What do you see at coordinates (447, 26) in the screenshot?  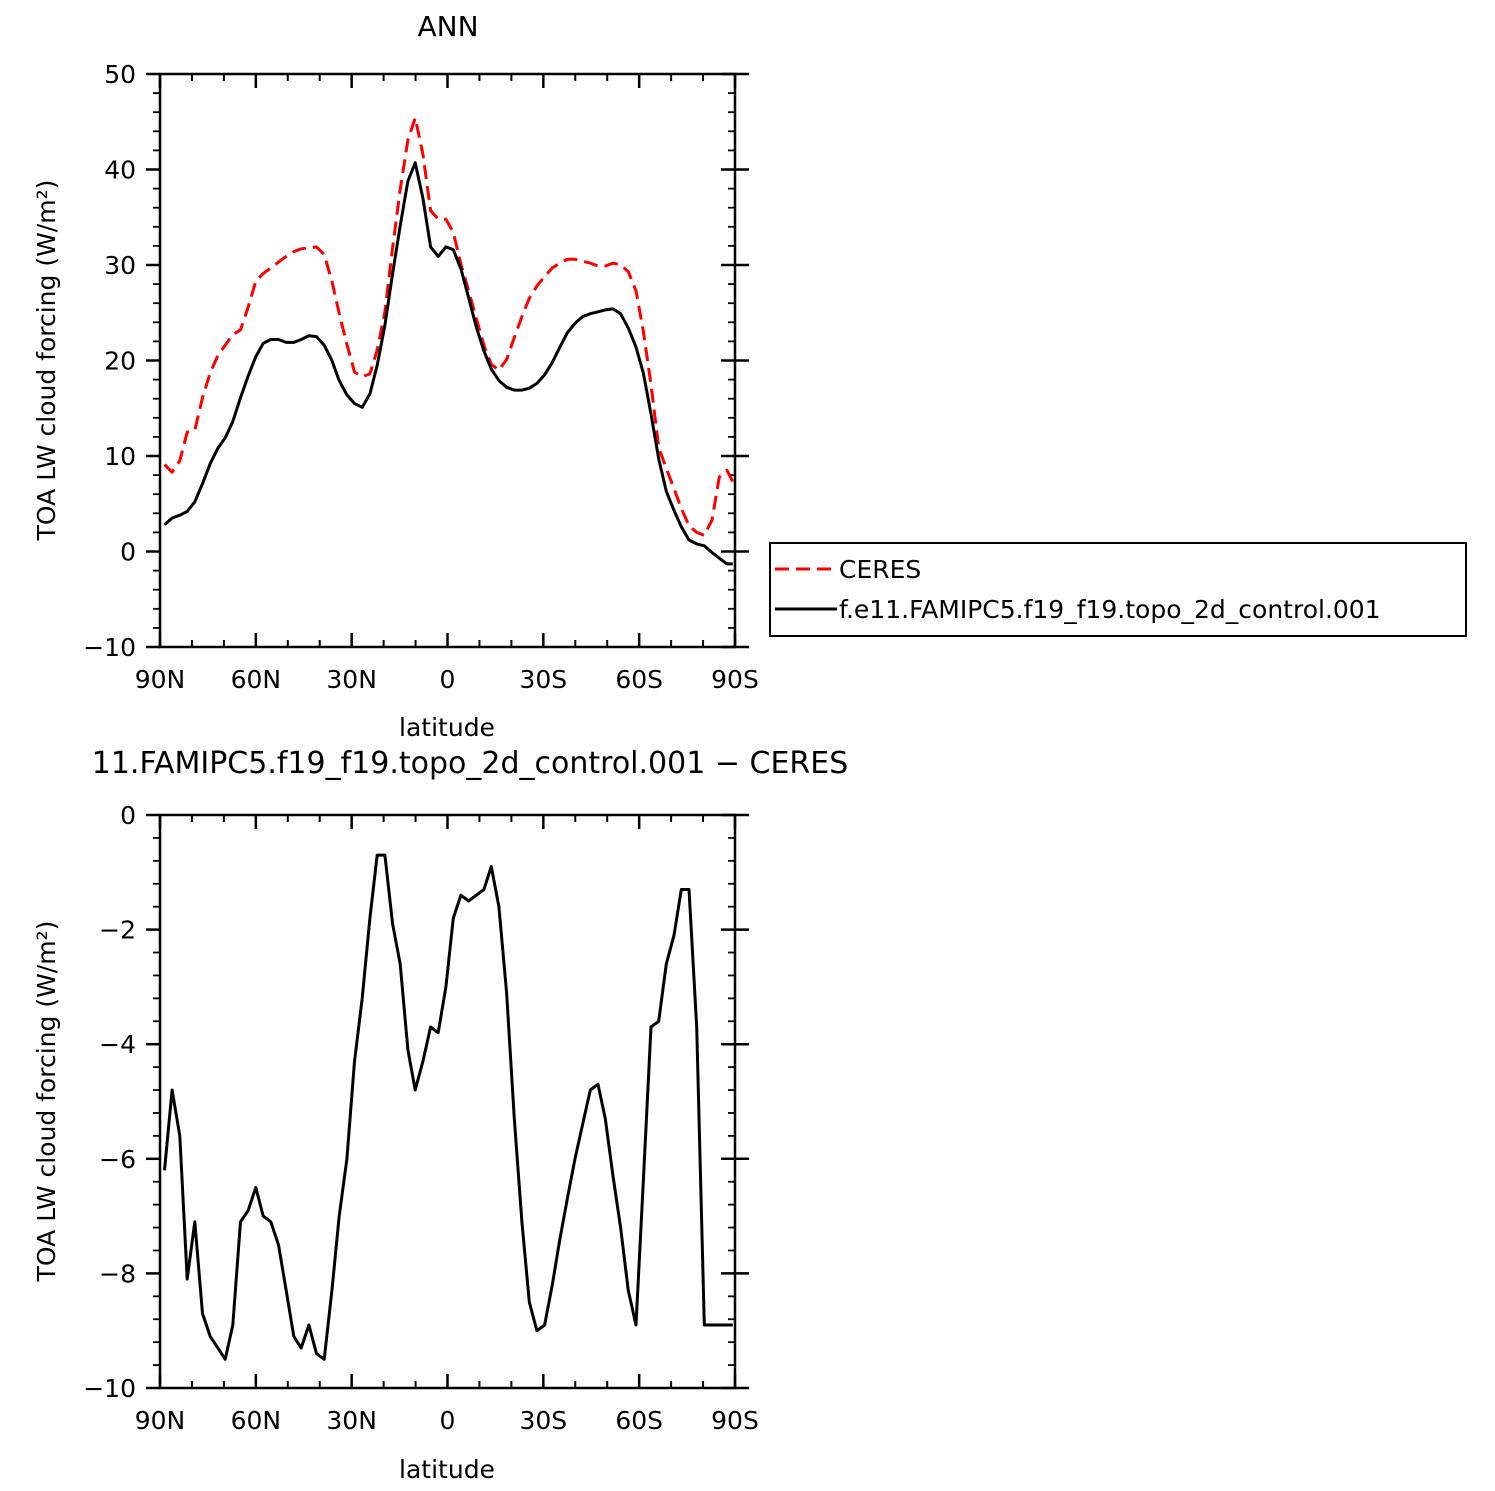 I see `top-chart-title: ANN` at bounding box center [447, 26].